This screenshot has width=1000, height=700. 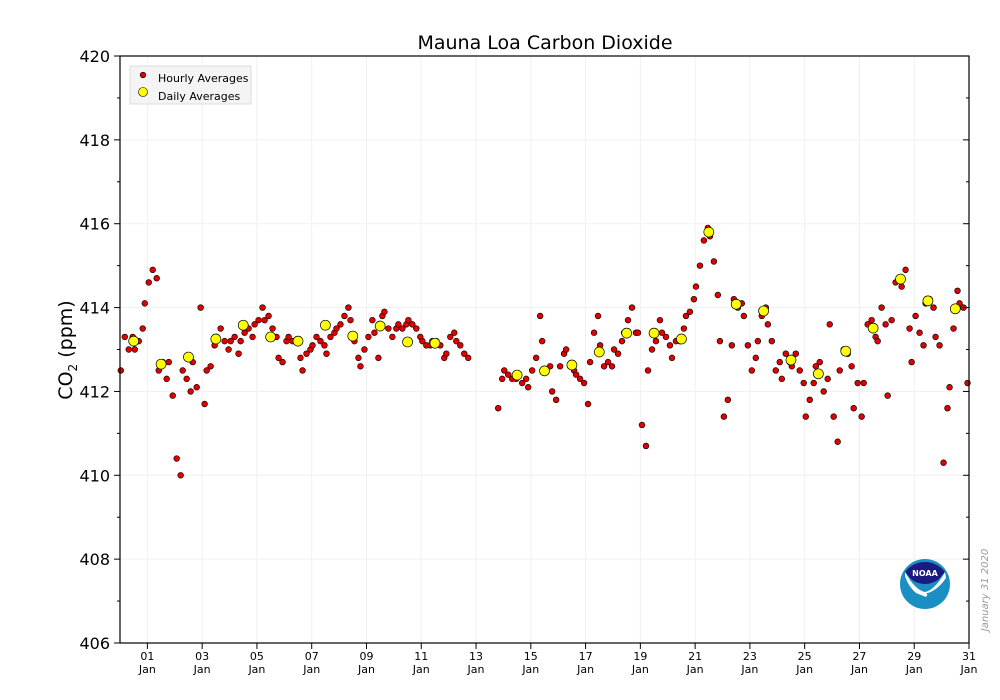 I want to click on x-tick-day: 11, so click(x=421, y=656).